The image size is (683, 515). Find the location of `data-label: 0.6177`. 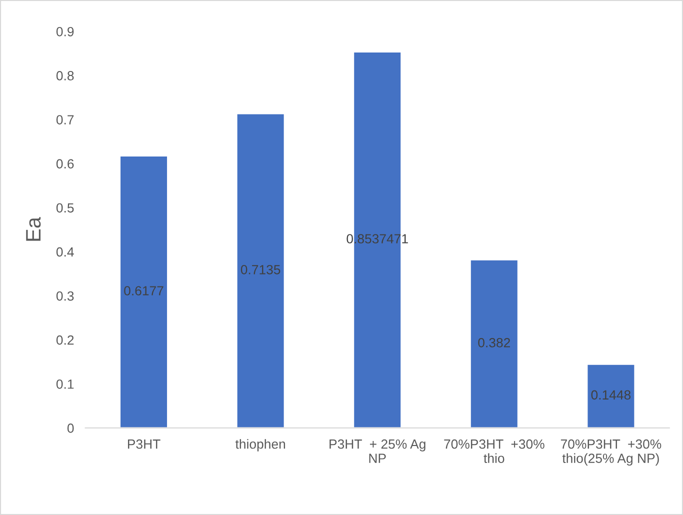

data-label: 0.6177 is located at coordinates (144, 291).